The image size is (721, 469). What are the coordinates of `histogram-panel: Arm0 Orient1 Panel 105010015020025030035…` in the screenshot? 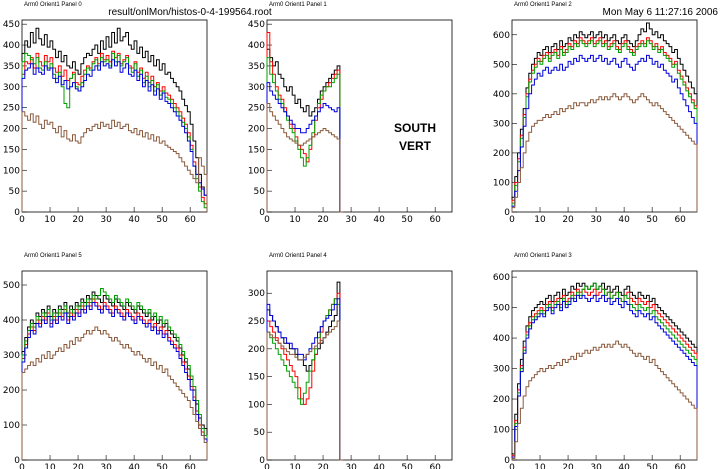 It's located at (350, 113).